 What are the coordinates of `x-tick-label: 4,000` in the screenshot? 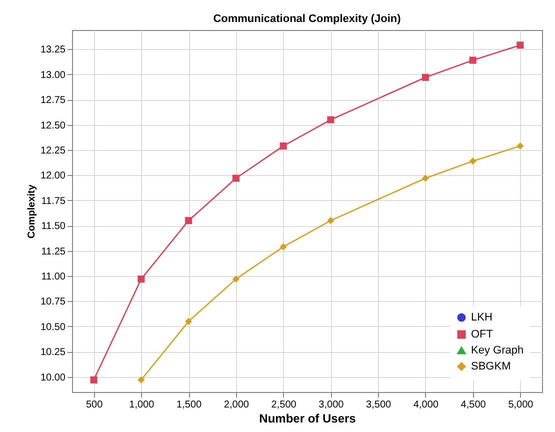 It's located at (426, 405).